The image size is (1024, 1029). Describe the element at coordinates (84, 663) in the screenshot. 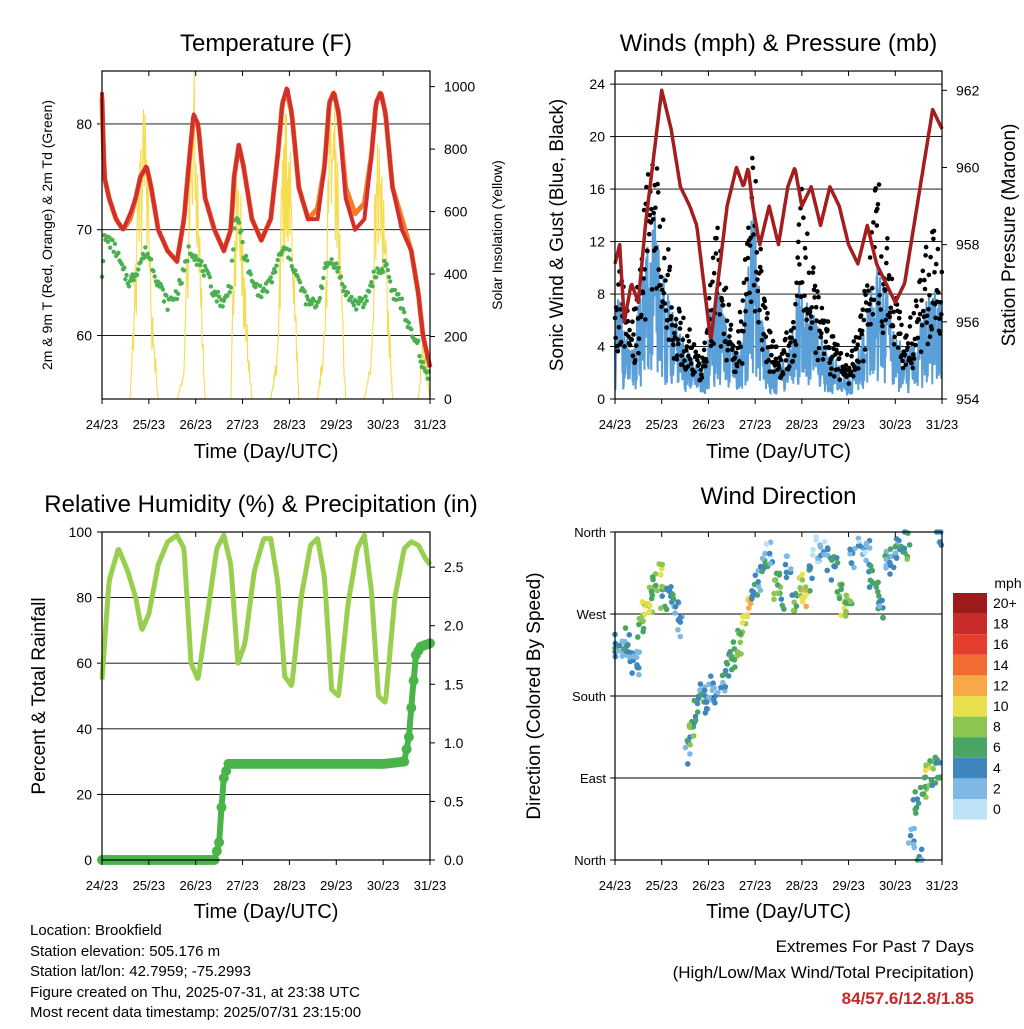

I see `rh-ytick-label: 60` at that location.